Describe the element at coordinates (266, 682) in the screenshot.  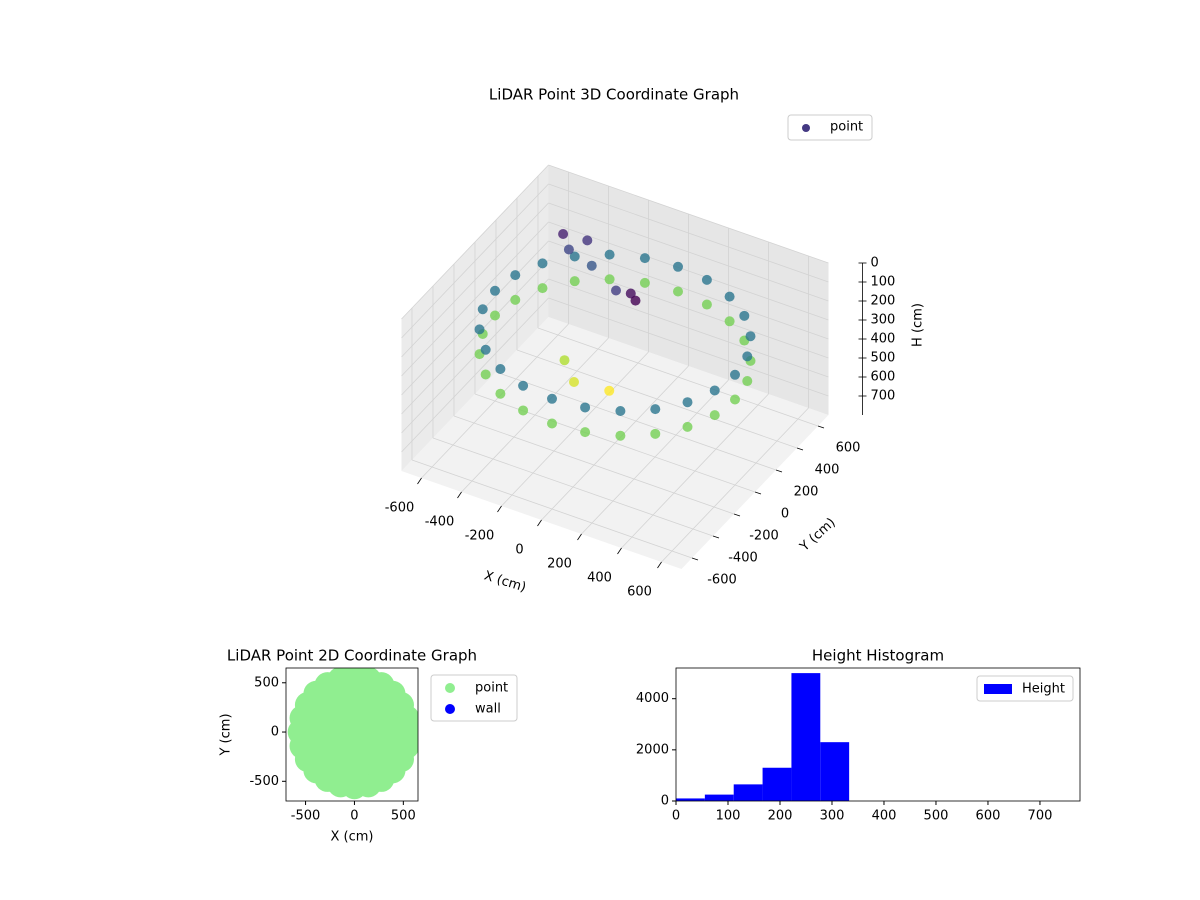
I see `y-tick-label: 500` at that location.